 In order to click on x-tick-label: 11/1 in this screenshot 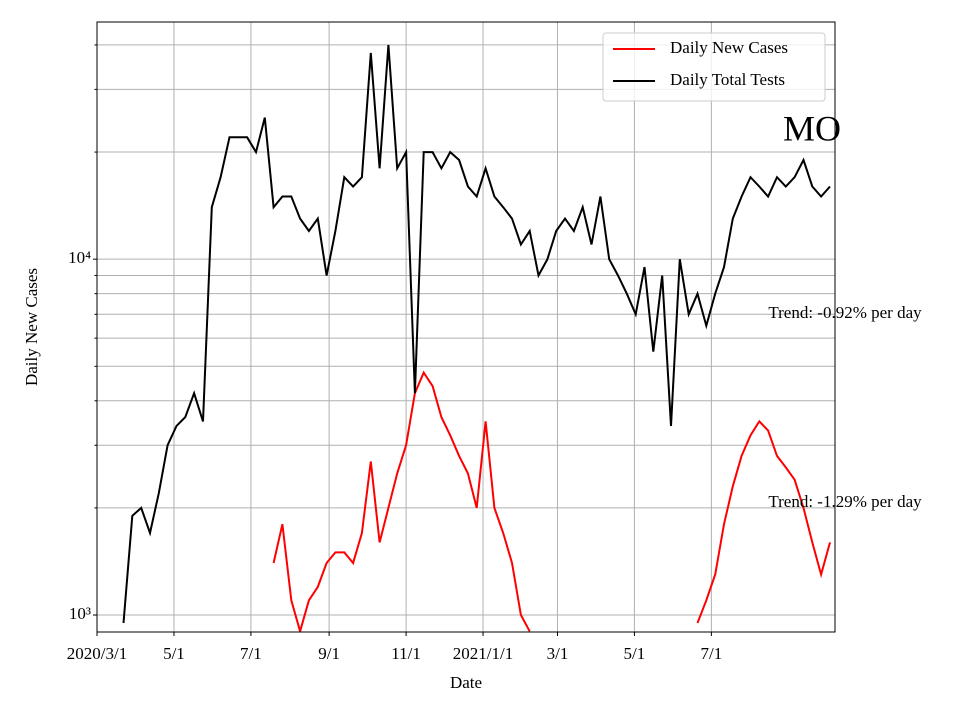, I will do `click(406, 653)`.